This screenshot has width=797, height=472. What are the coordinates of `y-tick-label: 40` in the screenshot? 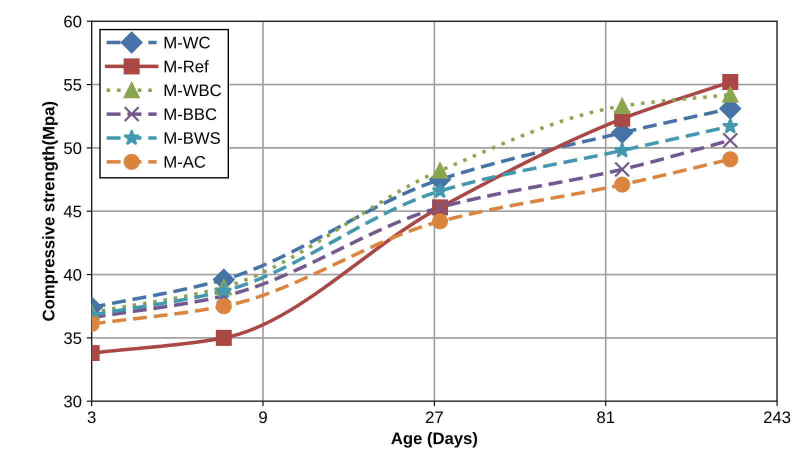 It's located at (73, 274).